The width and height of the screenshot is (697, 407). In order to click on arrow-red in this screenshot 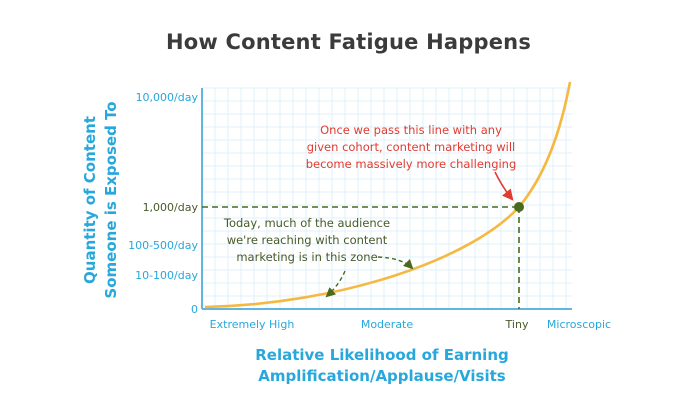, I will do `click(504, 186)`.